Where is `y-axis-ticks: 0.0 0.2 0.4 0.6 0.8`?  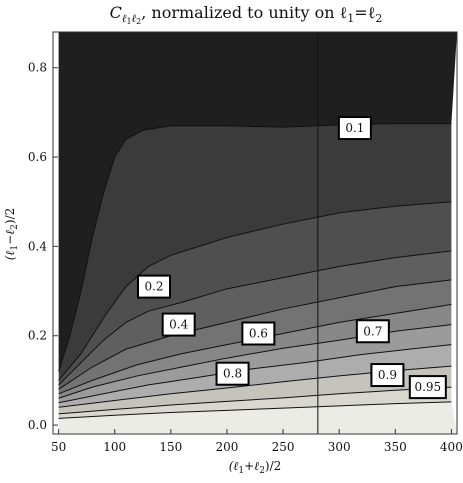
y-axis-ticks: 0.0 0.2 0.4 0.6 0.8 is located at coordinates (43, 246).